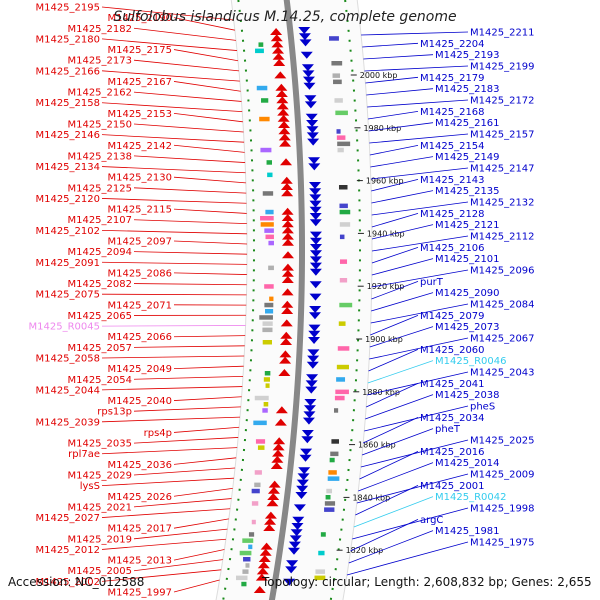 Image resolution: width=600 pixels, height=600 pixels. I want to click on right-gene-label: M1425_1981, so click(467, 531).